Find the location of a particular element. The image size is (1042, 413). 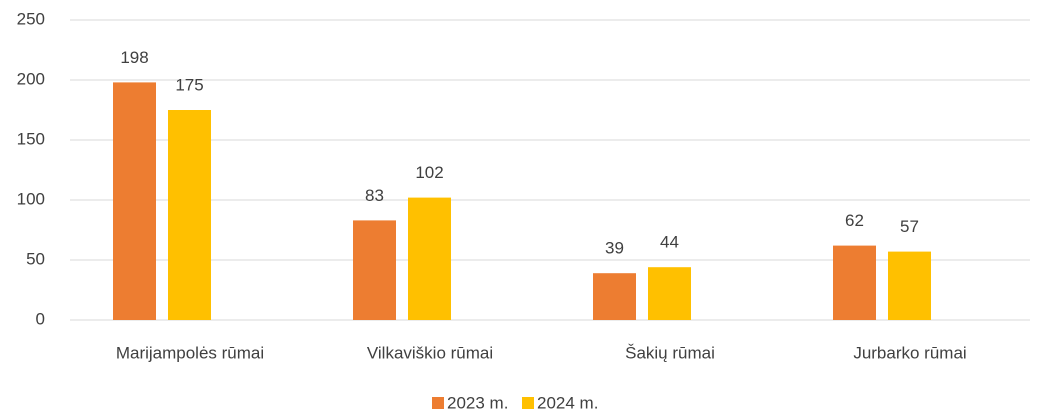

x-tick-label: Jurbarko rūmai is located at coordinates (909, 352).